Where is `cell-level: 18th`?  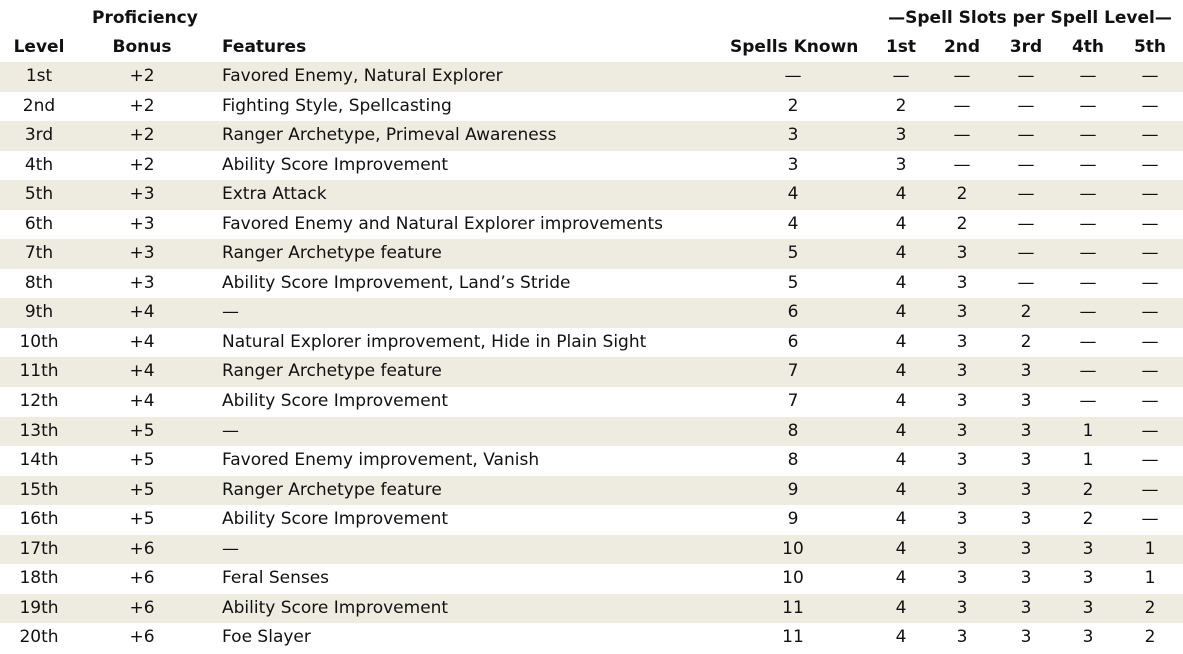 cell-level: 18th is located at coordinates (39, 578).